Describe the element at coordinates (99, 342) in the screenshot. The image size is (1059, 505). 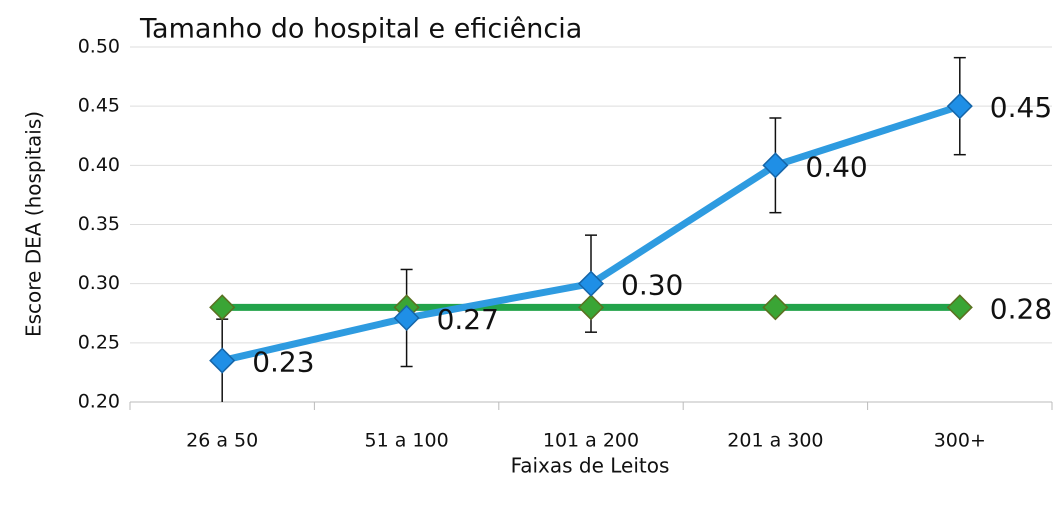
I see `y-tick-label: 0.25` at that location.